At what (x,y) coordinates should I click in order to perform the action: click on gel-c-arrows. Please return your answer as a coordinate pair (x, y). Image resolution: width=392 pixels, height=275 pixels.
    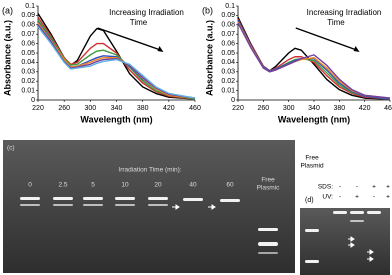
    Looking at the image, I should click on (194, 207).